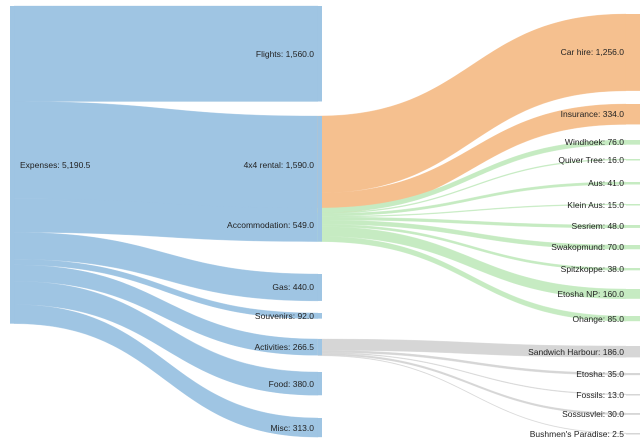 The image size is (640, 447). What do you see at coordinates (320, 316) in the screenshot?
I see `node-souvenirs` at bounding box center [320, 316].